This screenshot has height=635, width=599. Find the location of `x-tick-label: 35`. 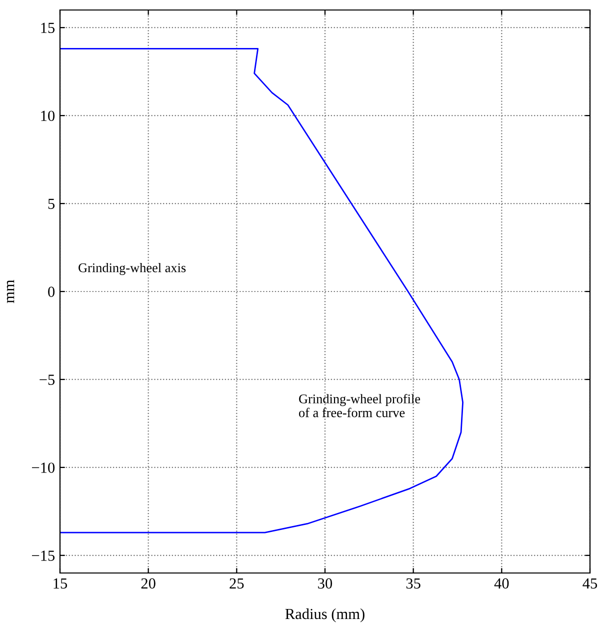

x-tick-label: 35 is located at coordinates (413, 583).